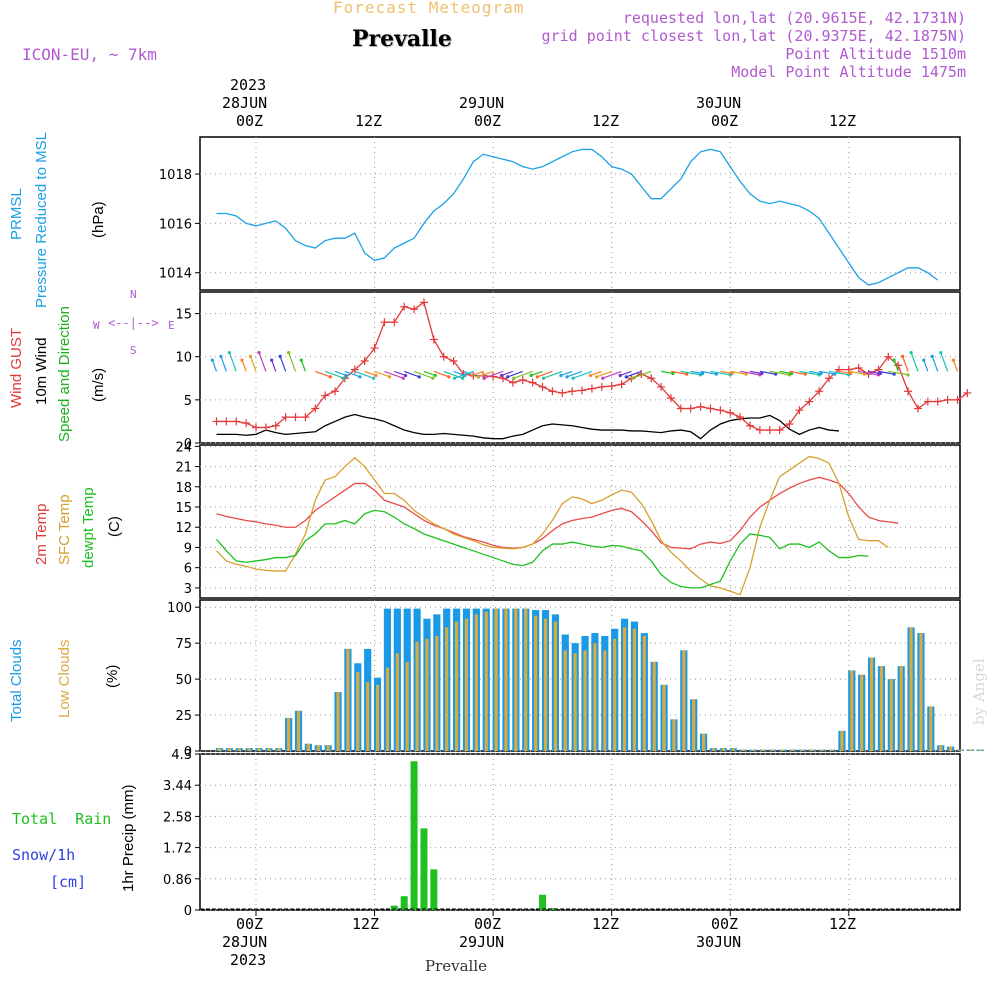 This screenshot has width=1000, height=1000. What do you see at coordinates (794, 18) in the screenshot?
I see `requested-coords: requested lon,lat (20.9615E, 42.1731N)` at bounding box center [794, 18].